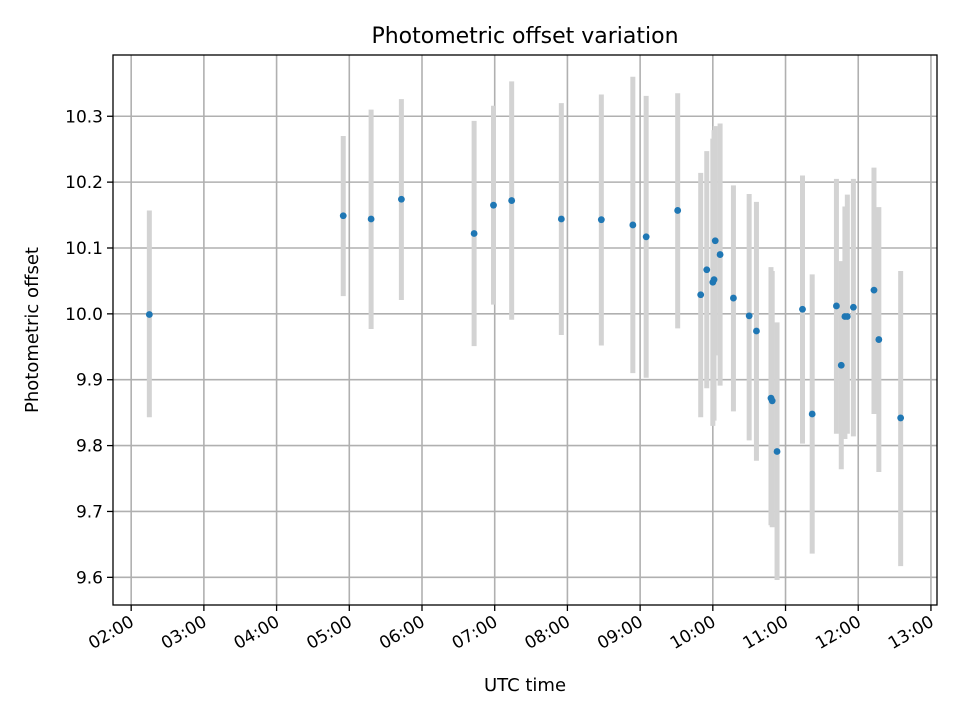 The image size is (960, 720). I want to click on chart-title: Photometric offset variation, so click(524, 36).